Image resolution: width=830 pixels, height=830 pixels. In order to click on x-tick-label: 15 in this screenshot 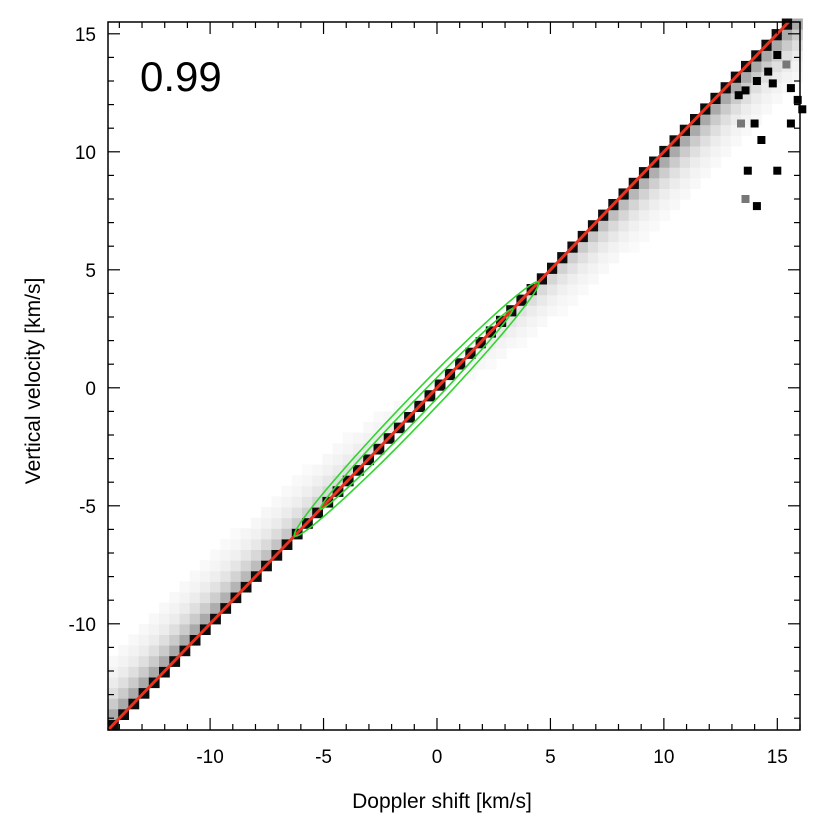, I will do `click(777, 757)`.